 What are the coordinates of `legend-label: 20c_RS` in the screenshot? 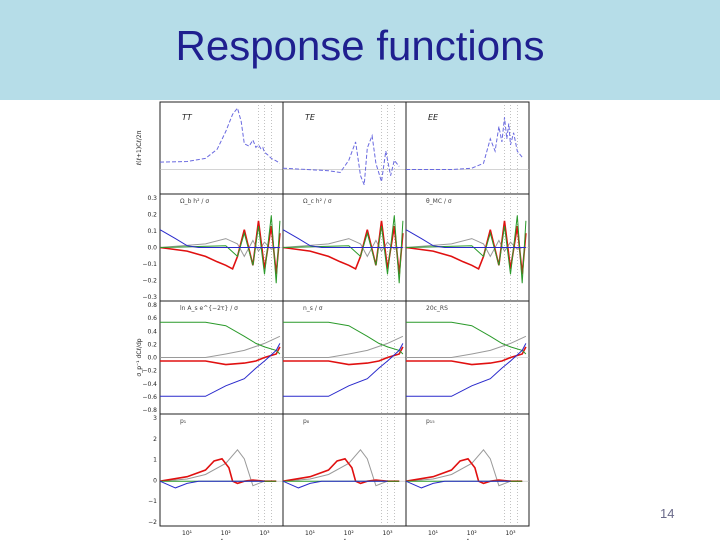 It's located at (437, 308).